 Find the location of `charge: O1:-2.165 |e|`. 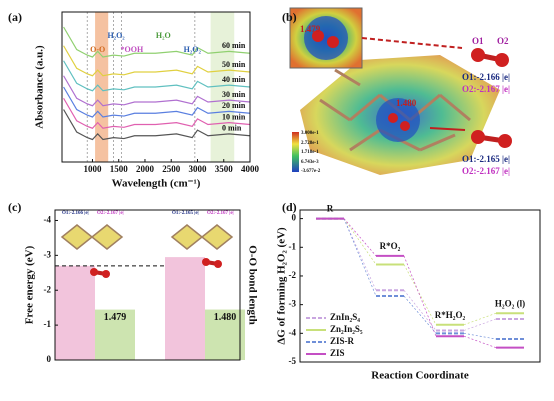

charge: O1:-2.165 |e| is located at coordinates (486, 159).